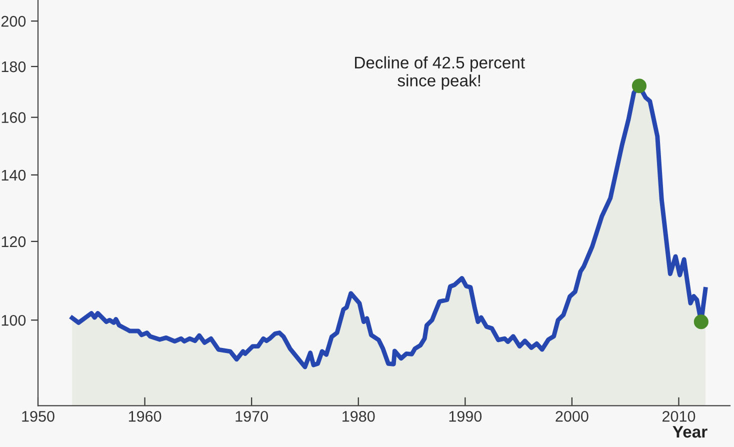 This screenshot has height=447, width=734. What do you see at coordinates (572, 416) in the screenshot?
I see `x-tick-label: 2000` at bounding box center [572, 416].